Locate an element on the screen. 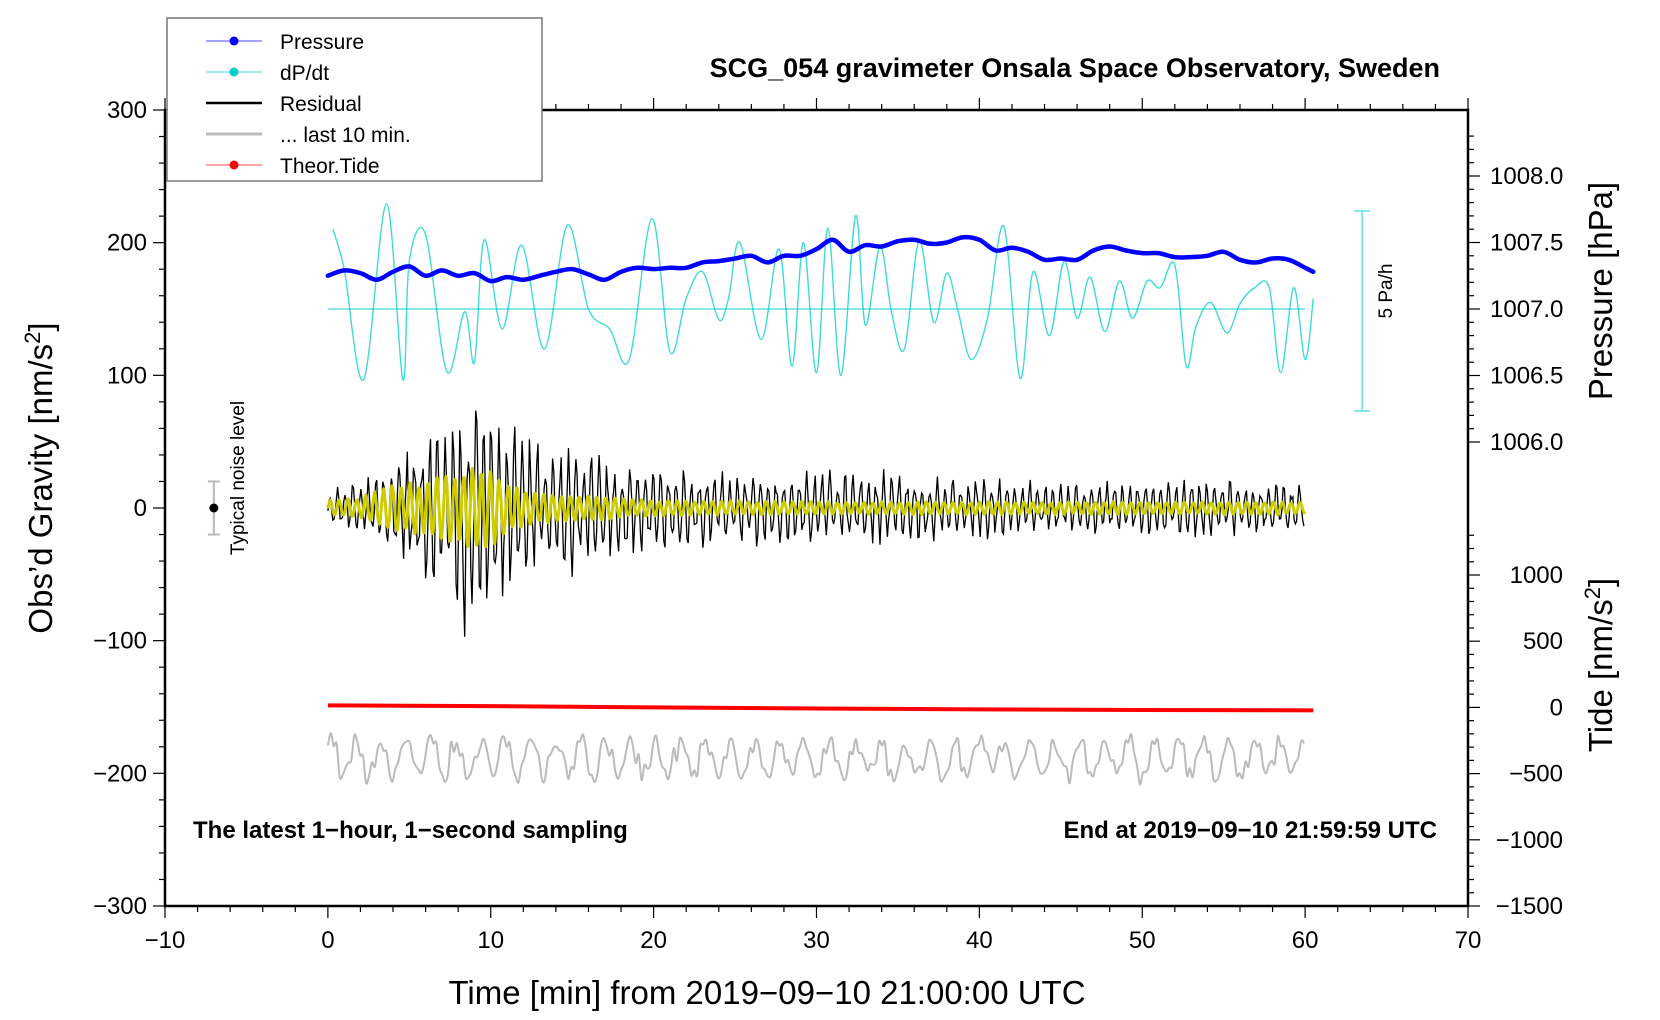 The height and width of the screenshot is (1020, 1660). x-tick-label: 30 is located at coordinates (816, 940).